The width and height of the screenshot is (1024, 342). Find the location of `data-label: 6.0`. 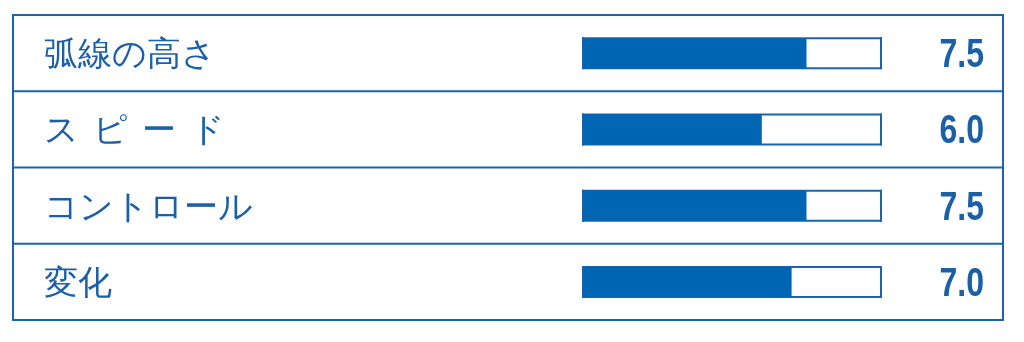

data-label: 6.0 is located at coordinates (961, 129).